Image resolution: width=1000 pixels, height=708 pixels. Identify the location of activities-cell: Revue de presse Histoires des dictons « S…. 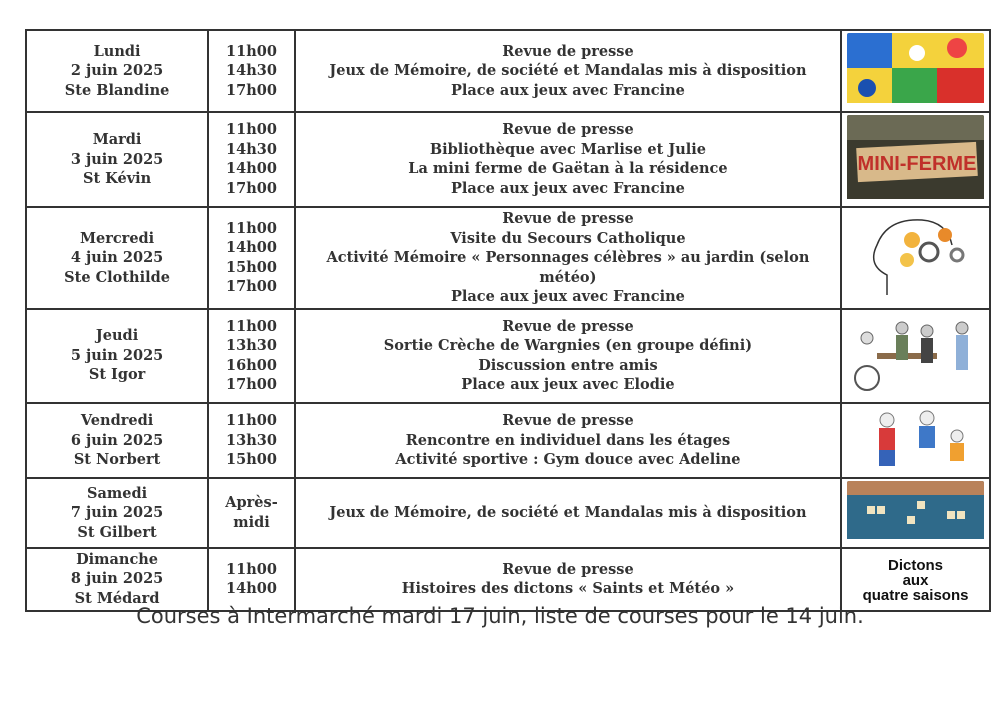
(568, 579).